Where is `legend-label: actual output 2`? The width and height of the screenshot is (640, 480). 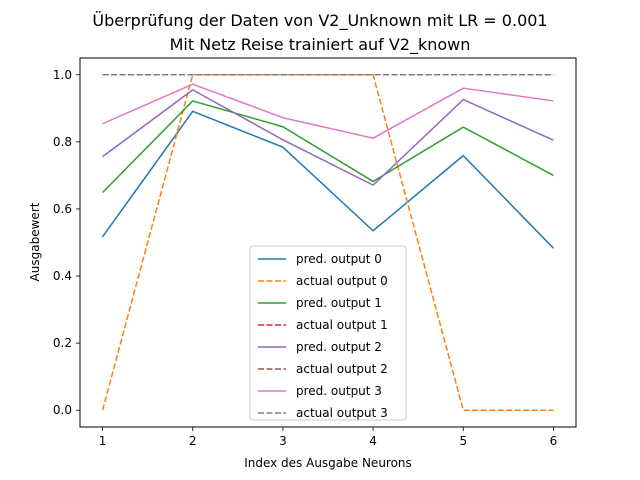
legend-label: actual output 2 is located at coordinates (342, 369).